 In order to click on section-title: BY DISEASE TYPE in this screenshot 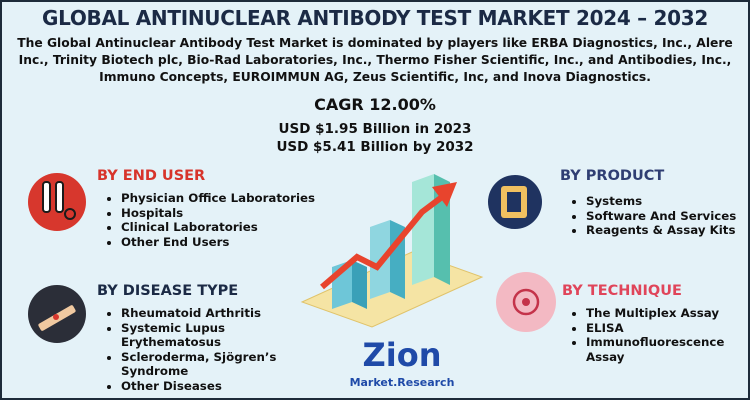, I will do `click(168, 291)`.